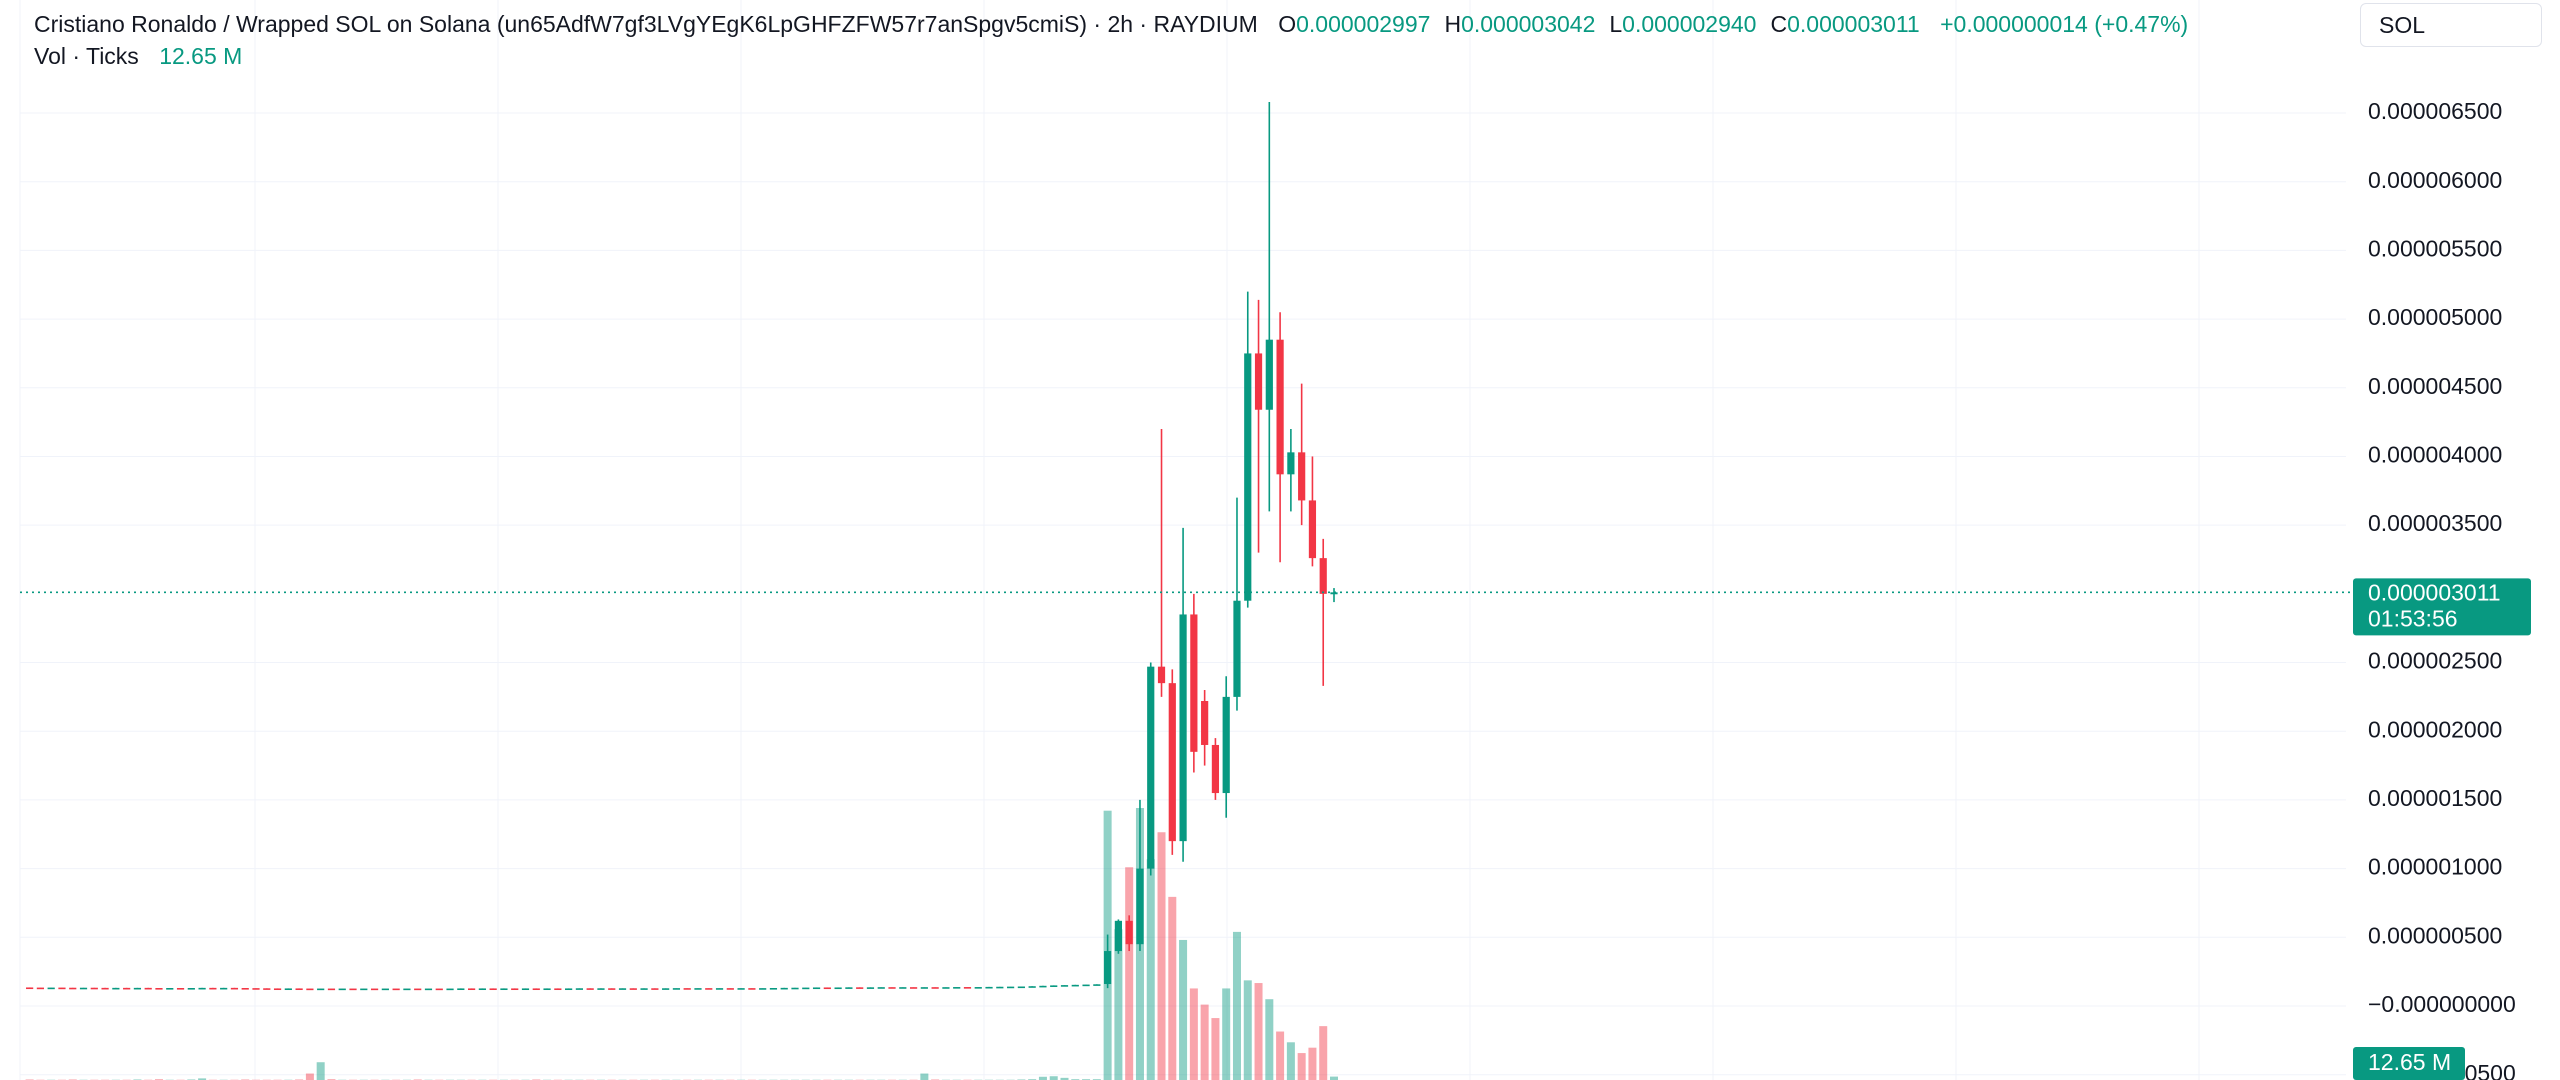 The width and height of the screenshot is (2560, 1080). I want to click on volume-value: 12.65 M, so click(201, 56).